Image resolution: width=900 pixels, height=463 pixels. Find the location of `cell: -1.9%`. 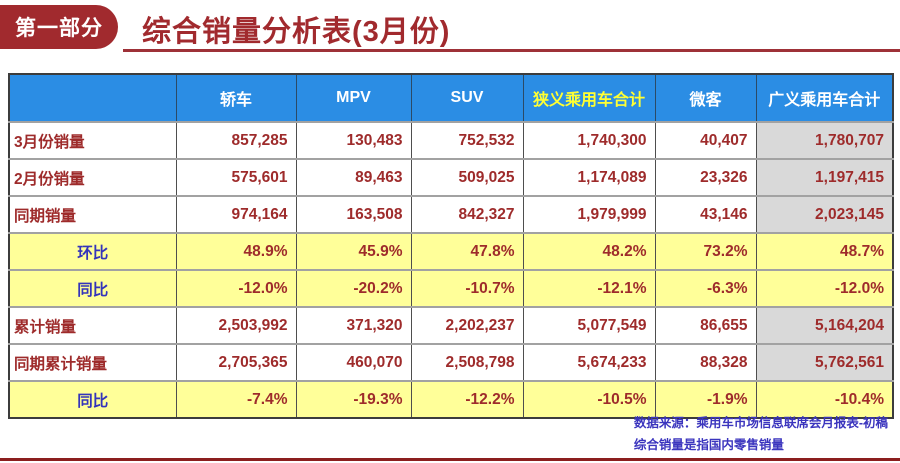

cell: -1.9% is located at coordinates (705, 399).